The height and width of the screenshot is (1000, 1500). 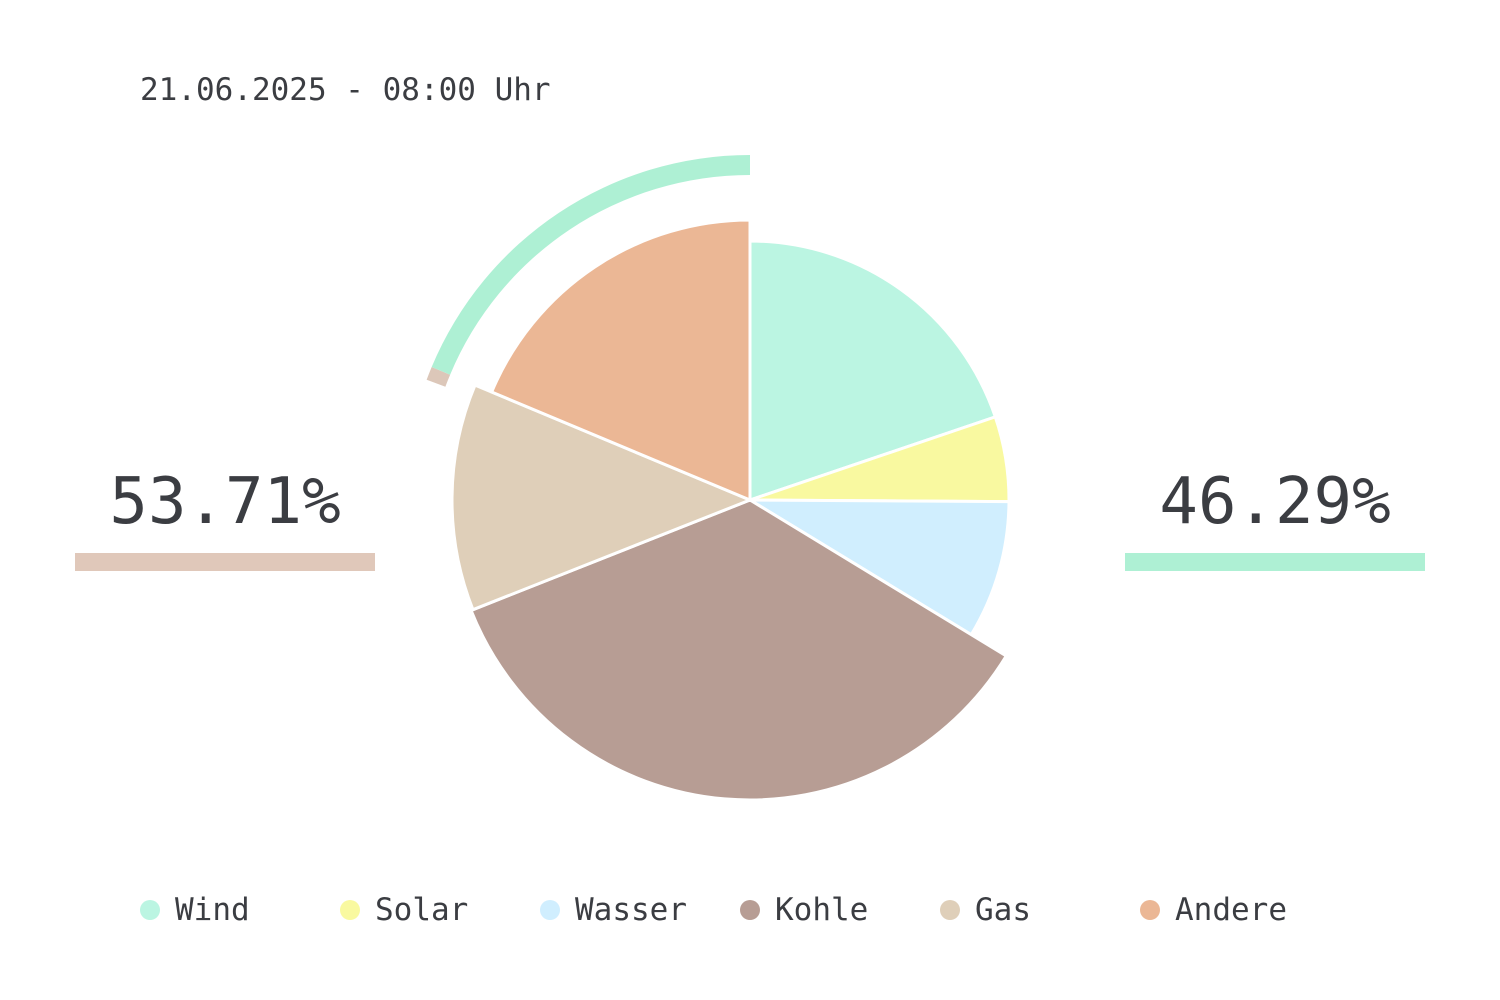 I want to click on legend-label: Andere, so click(x=1231, y=910).